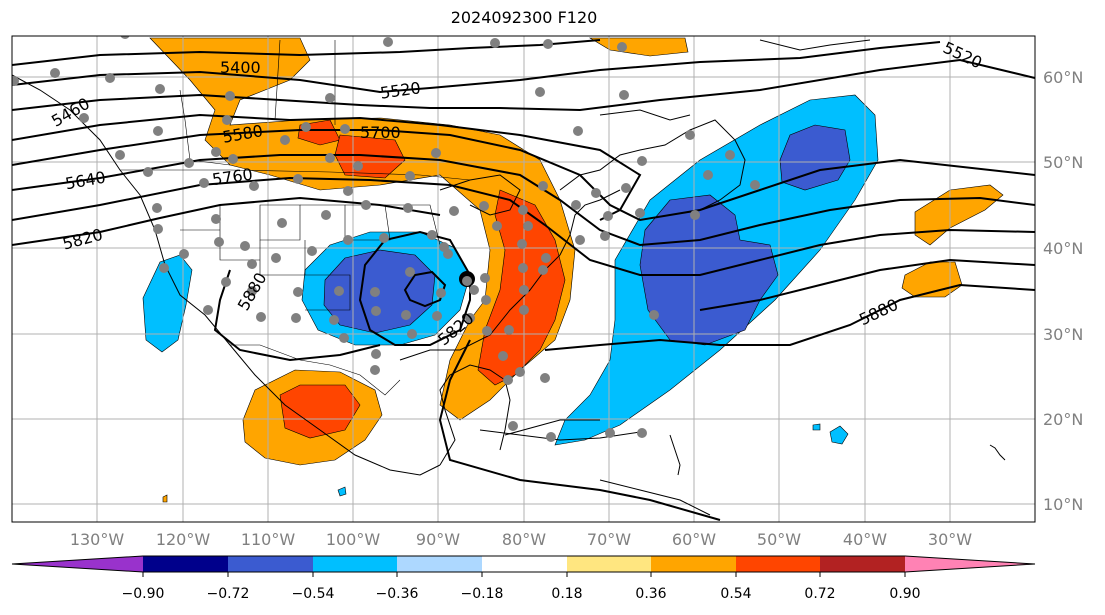 The height and width of the screenshot is (615, 1105). I want to click on latitude-labels: 10°N 20°N 30°N 40°N 50°N 60°N, so click(1063, 291).